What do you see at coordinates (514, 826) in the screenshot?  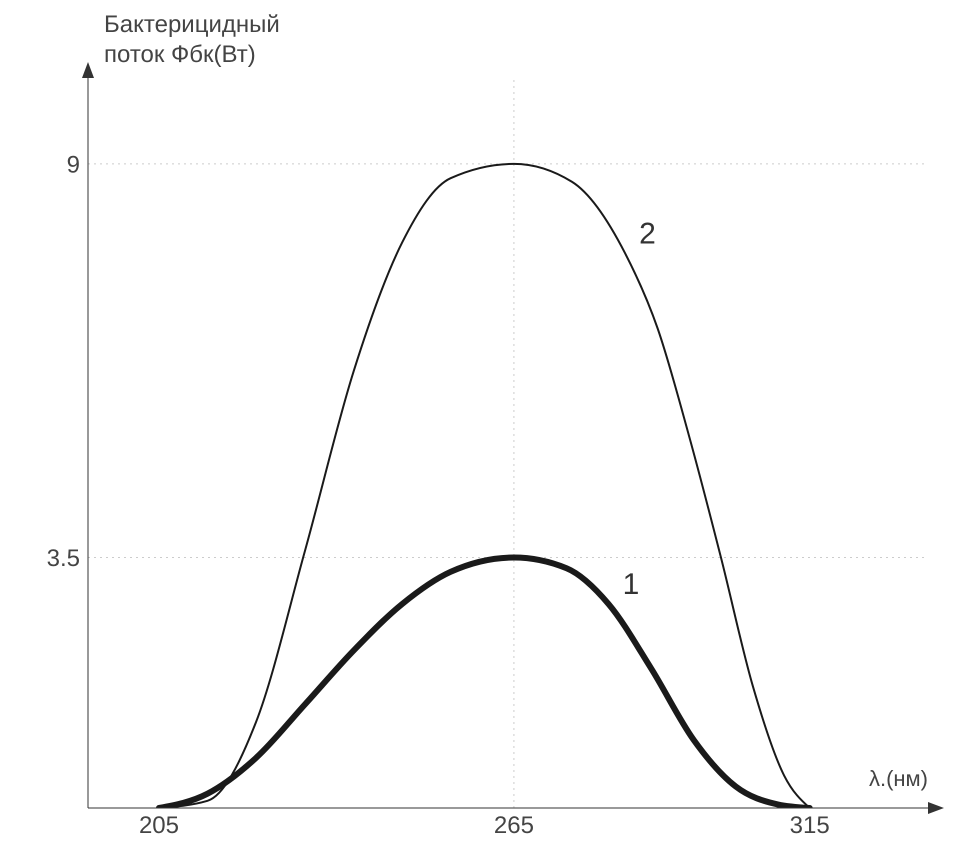 I see `x-tick-label: 265` at bounding box center [514, 826].